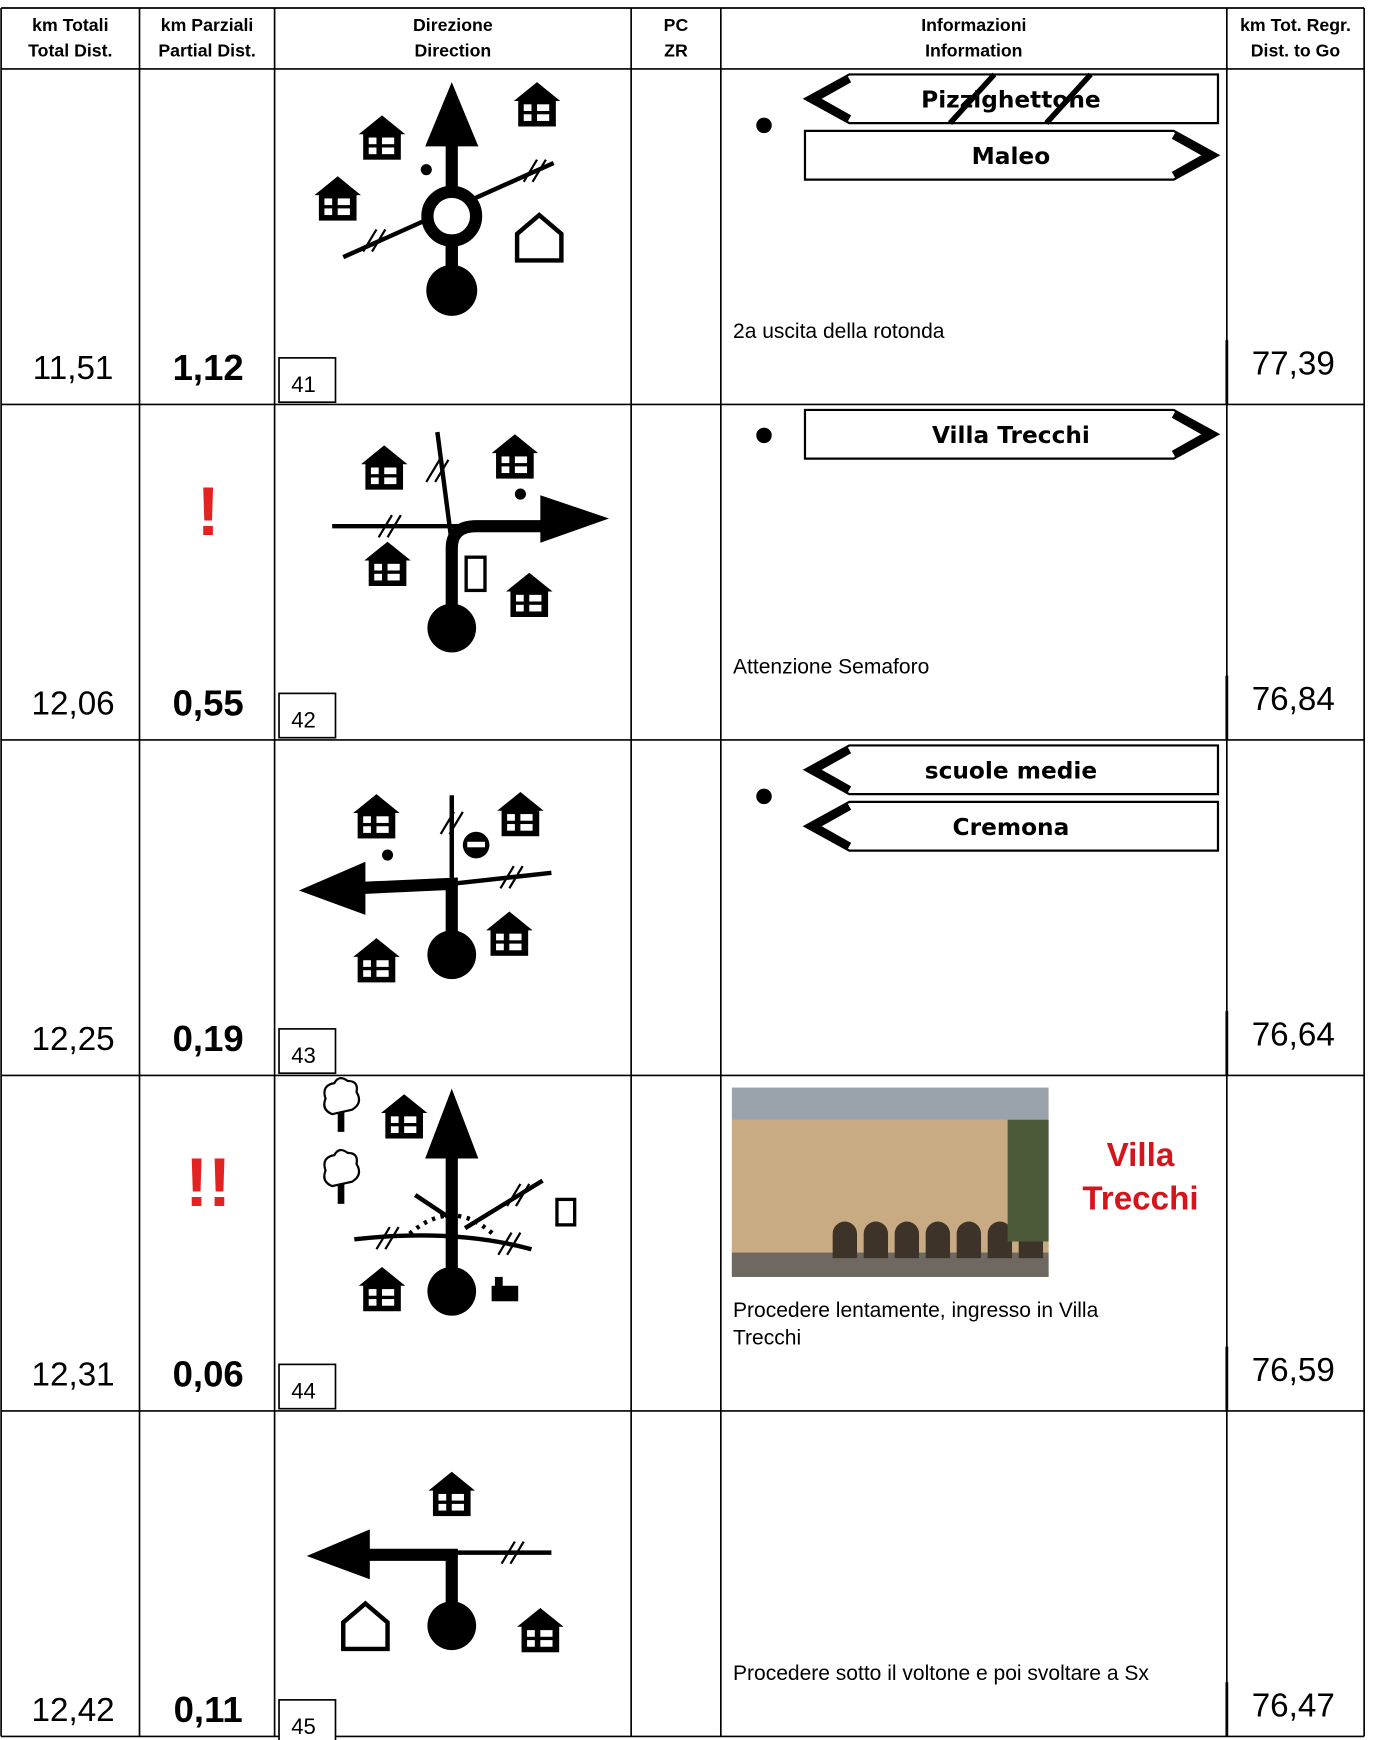  What do you see at coordinates (70, 51) in the screenshot?
I see `header-label: Total Dist.` at bounding box center [70, 51].